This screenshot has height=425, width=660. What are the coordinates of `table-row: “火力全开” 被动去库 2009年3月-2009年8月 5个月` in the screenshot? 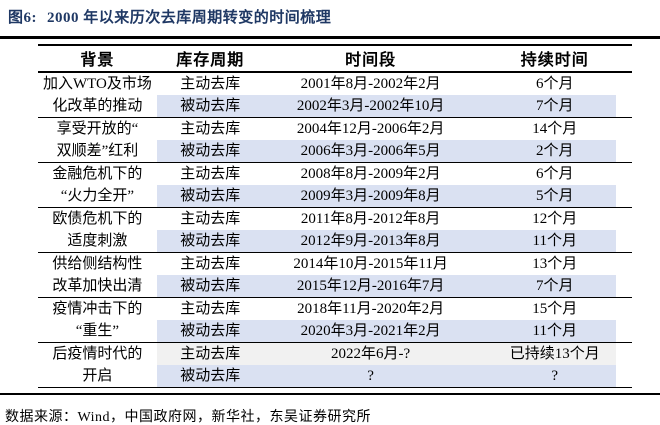 It's located at (335, 195).